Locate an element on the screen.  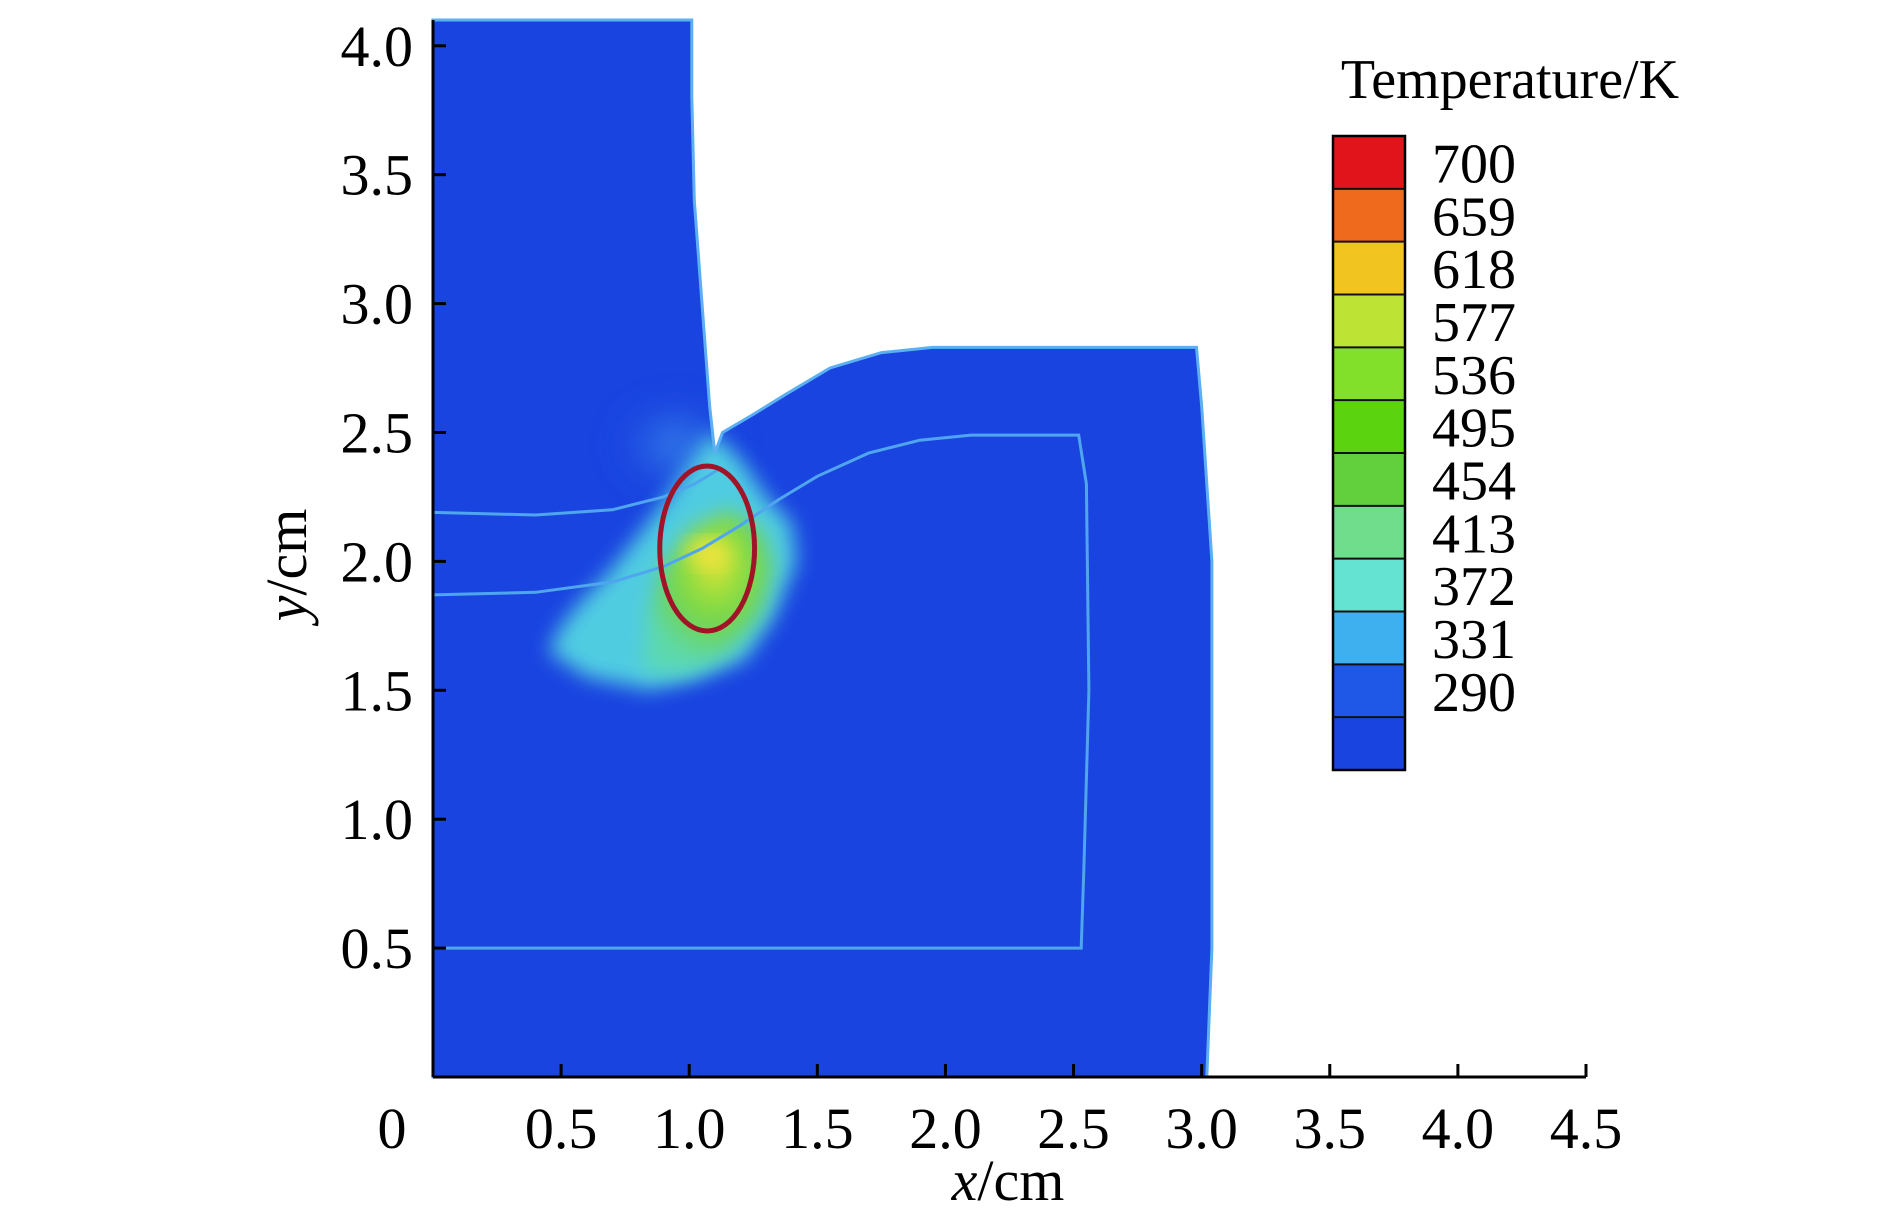
y-tick-label: 1.5 is located at coordinates (377, 690).